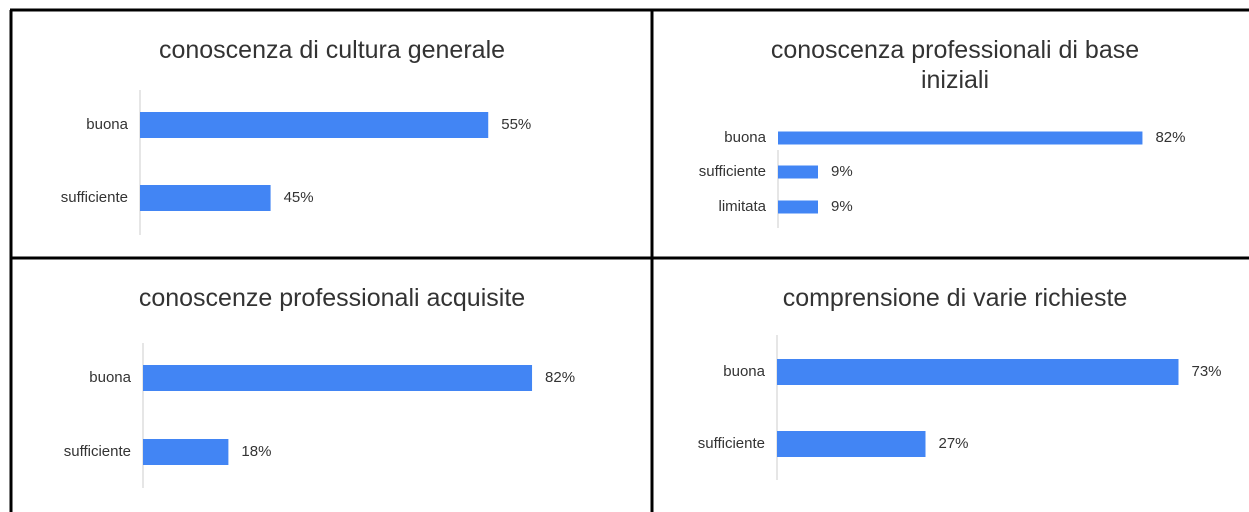 Image resolution: width=1249 pixels, height=512 pixels. What do you see at coordinates (1207, 371) in the screenshot?
I see `value-label: 73%` at bounding box center [1207, 371].